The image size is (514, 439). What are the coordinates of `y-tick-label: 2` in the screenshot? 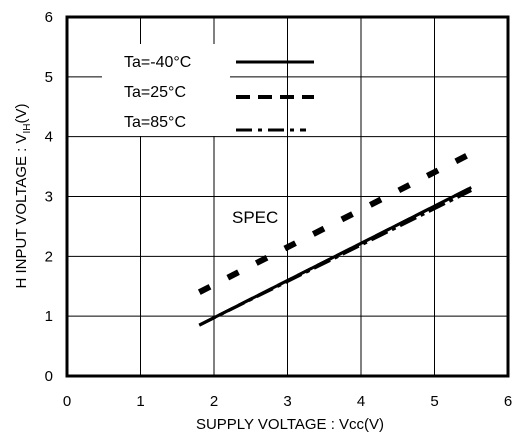 It's located at (49, 256).